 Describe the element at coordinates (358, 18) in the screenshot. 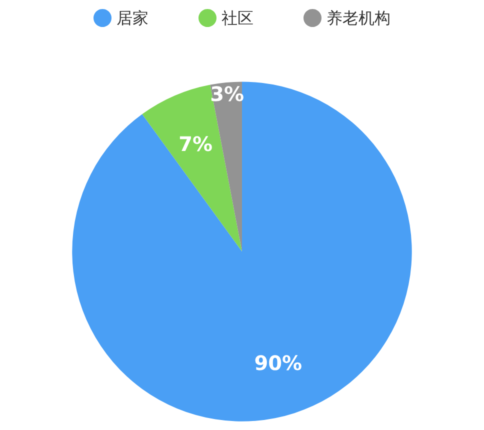

I see `legend-label: 养老机构` at that location.